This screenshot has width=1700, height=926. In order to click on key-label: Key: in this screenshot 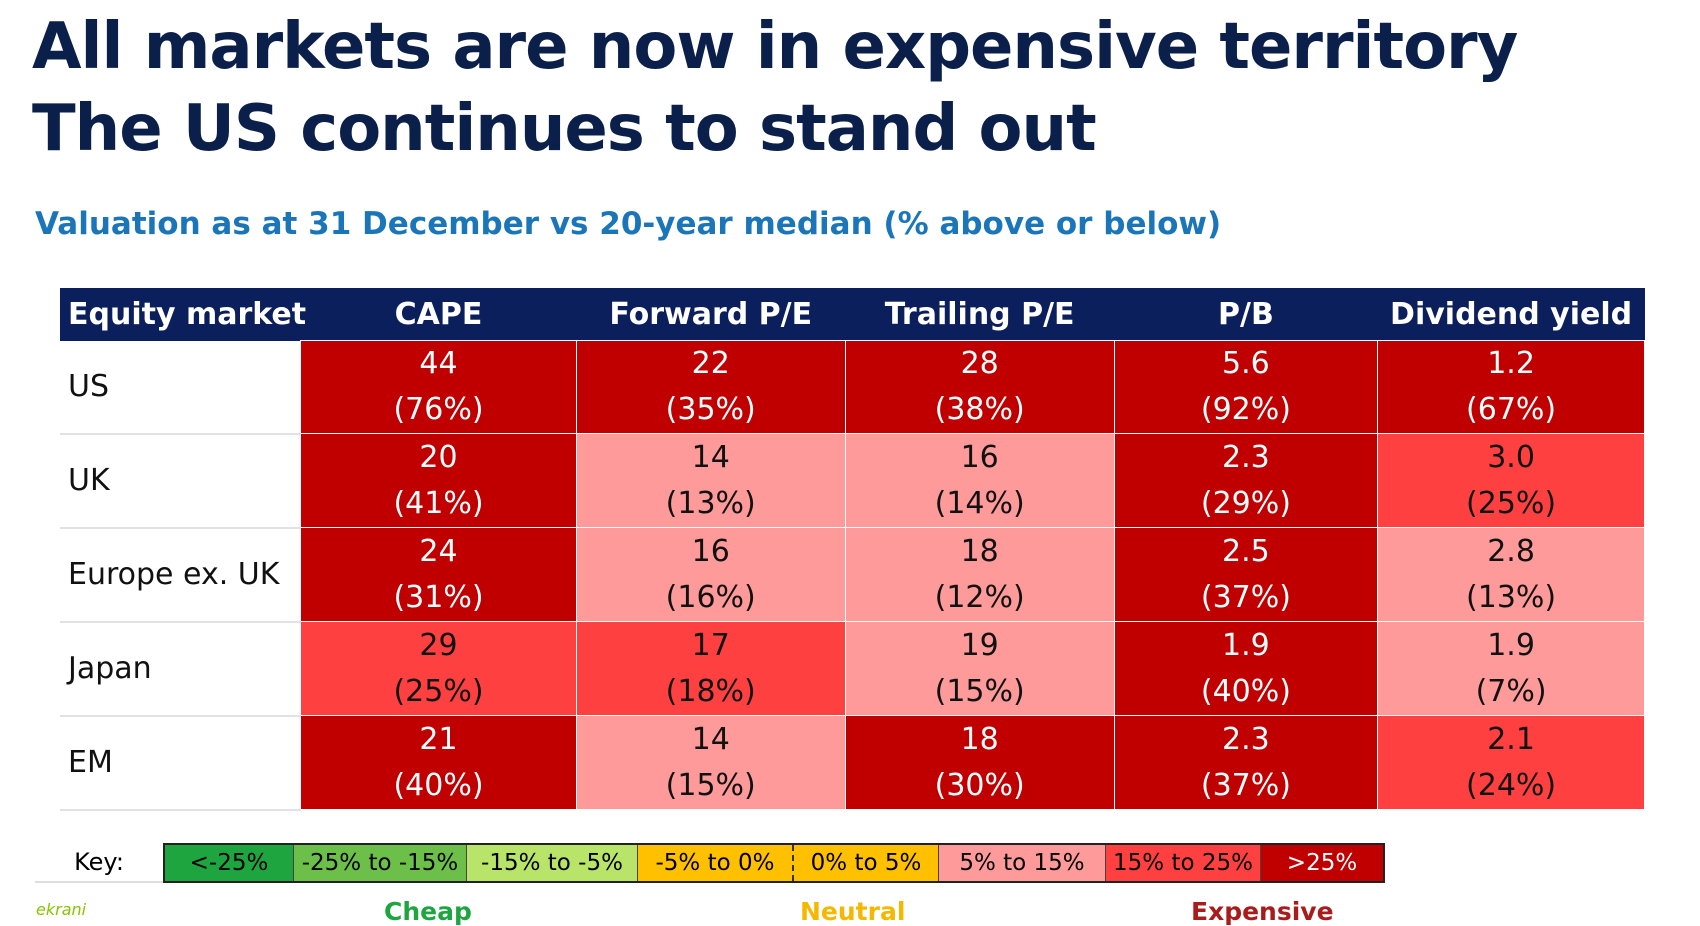, I will do `click(99, 863)`.